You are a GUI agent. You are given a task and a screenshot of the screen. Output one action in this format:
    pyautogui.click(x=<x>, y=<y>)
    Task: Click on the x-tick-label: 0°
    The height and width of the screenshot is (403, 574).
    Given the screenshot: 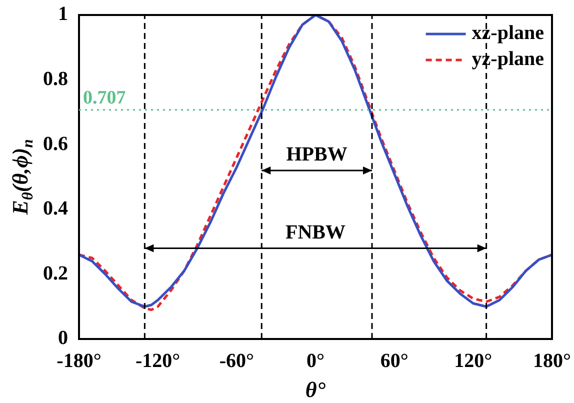 What is the action you would take?
    pyautogui.click(x=315, y=361)
    